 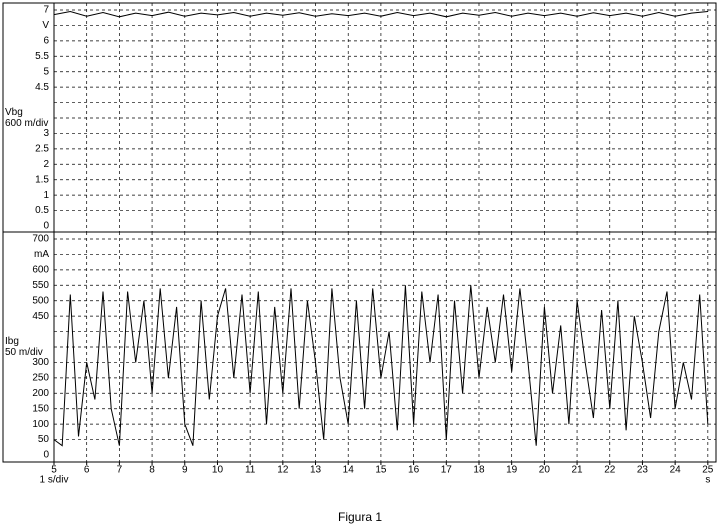 I want to click on x-axis-label: 1 s/div, so click(x=54, y=480).